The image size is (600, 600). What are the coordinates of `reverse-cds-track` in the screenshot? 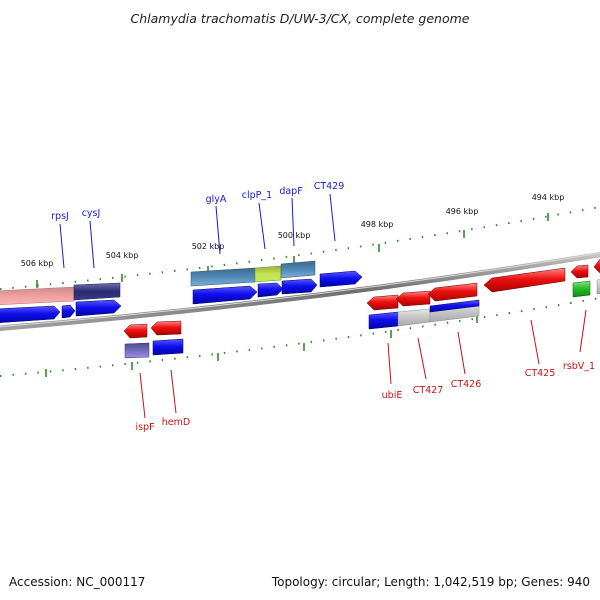 It's located at (361, 308).